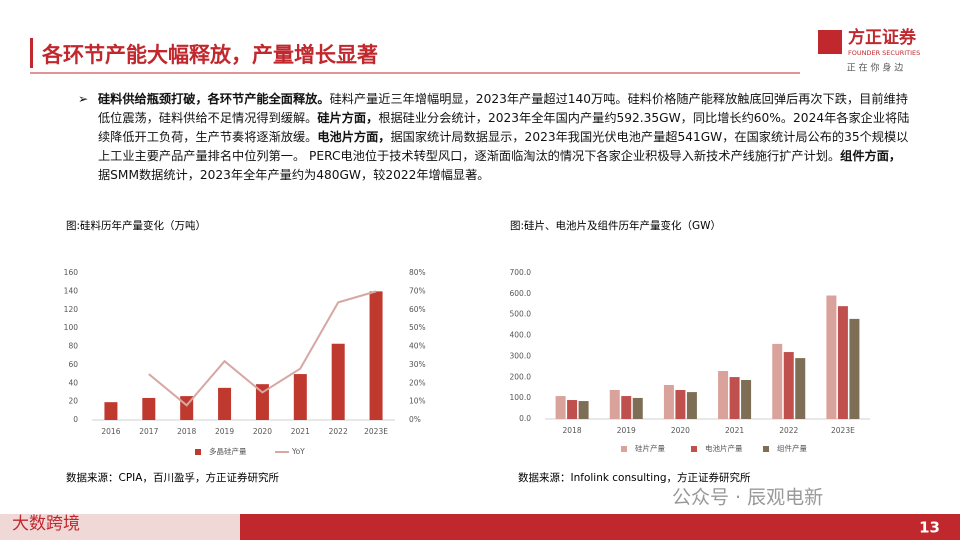 This screenshot has height=540, width=960. What do you see at coordinates (71, 309) in the screenshot?
I see `y-tick-label: 120` at bounding box center [71, 309].